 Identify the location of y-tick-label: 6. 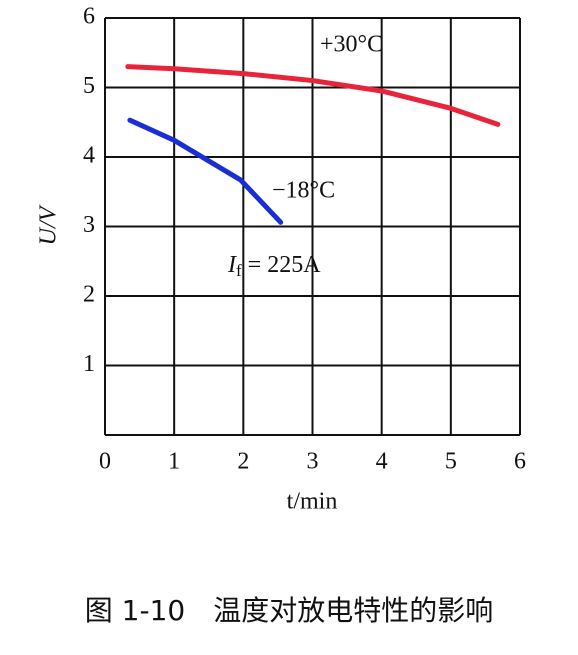
(89, 17).